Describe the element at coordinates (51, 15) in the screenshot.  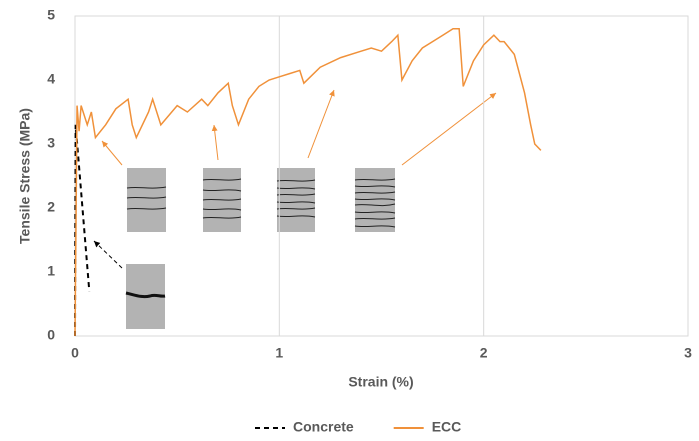
I see `y-tick-label: 5` at that location.